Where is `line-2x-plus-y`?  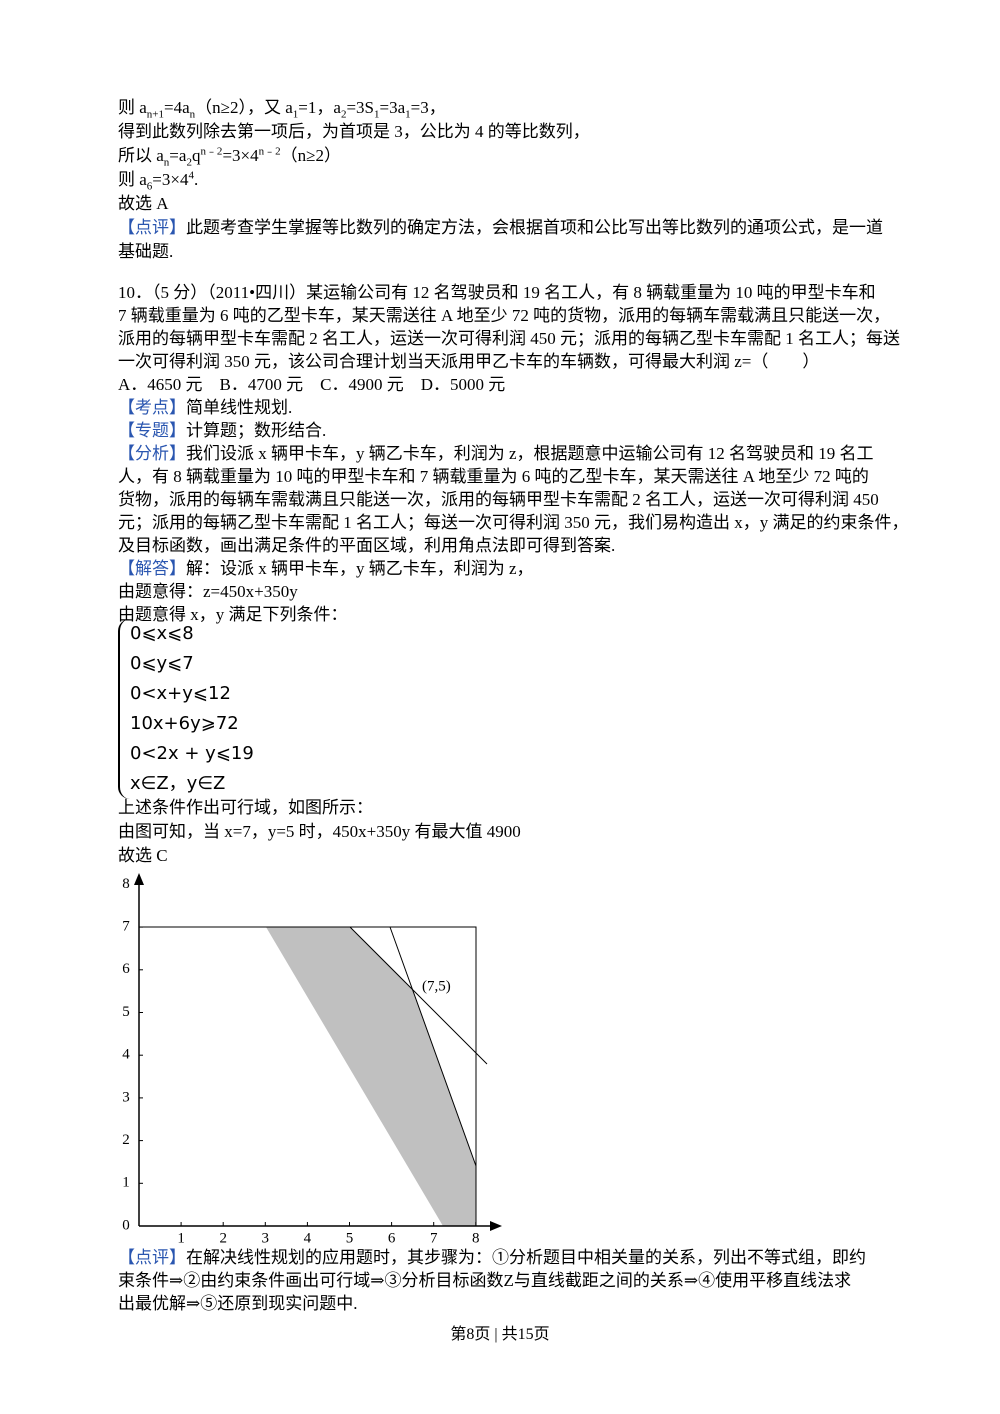 line-2x-plus-y is located at coordinates (433, 1046).